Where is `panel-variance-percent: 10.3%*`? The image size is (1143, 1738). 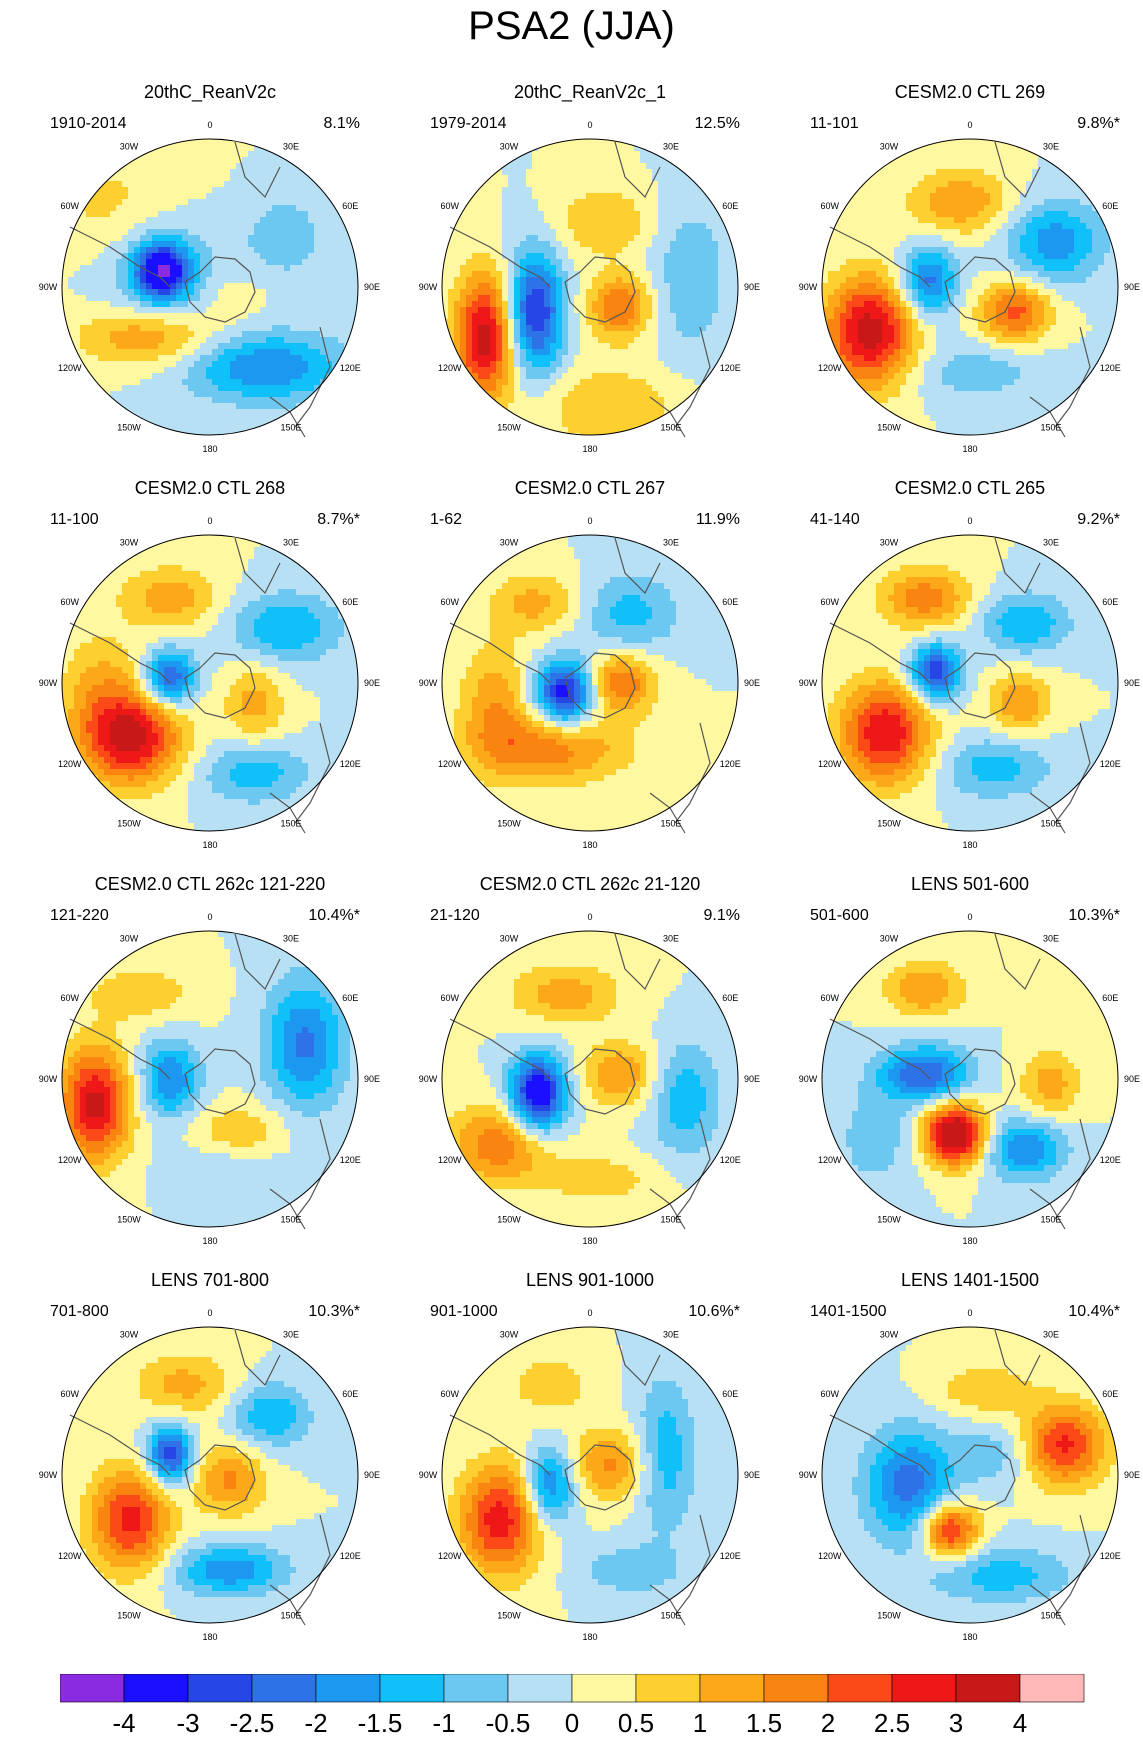
panel-variance-percent: 10.3%* is located at coordinates (334, 1312).